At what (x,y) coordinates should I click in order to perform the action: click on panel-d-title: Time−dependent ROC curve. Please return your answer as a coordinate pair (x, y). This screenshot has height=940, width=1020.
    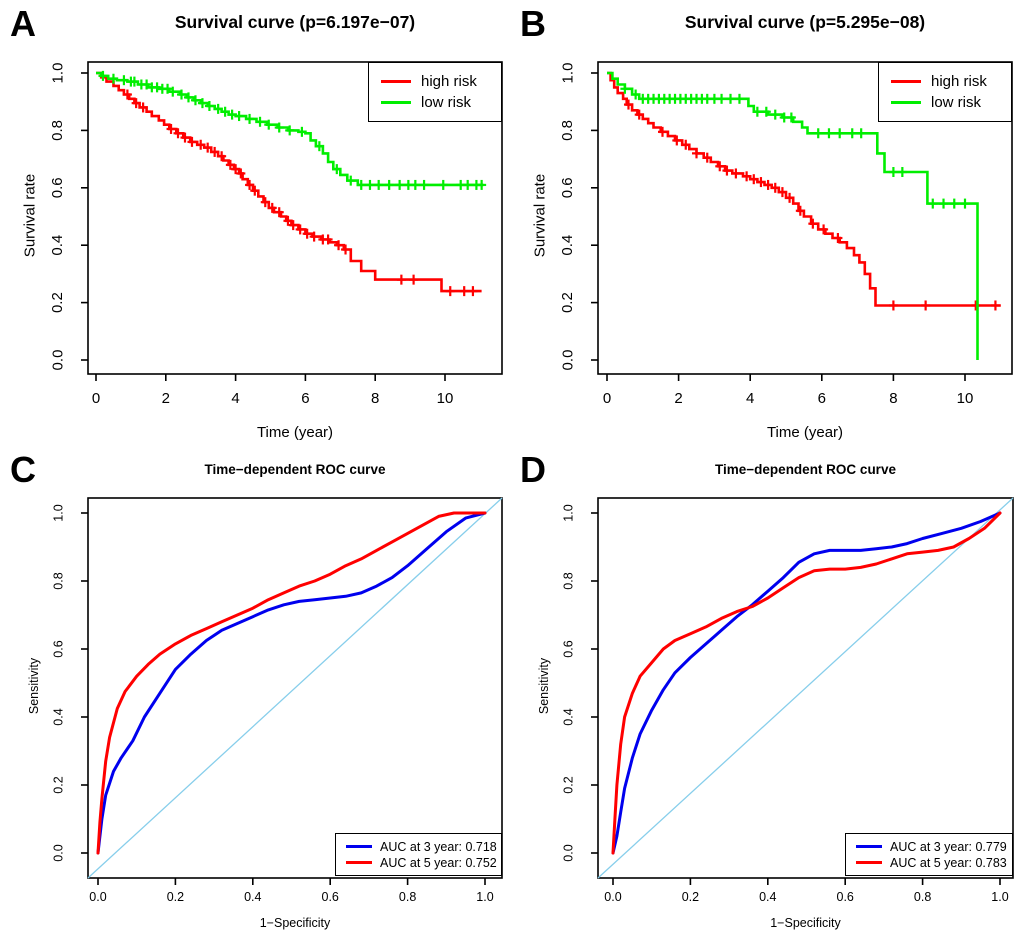
    Looking at the image, I should click on (805, 469).